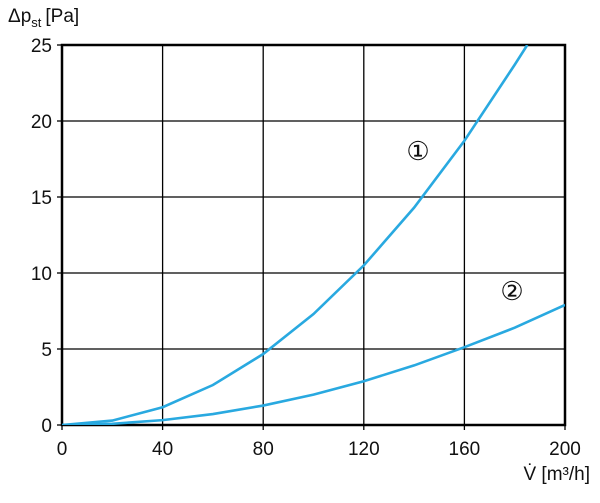 The image size is (600, 503). What do you see at coordinates (46, 426) in the screenshot?
I see `y-tick-label: 0` at bounding box center [46, 426].